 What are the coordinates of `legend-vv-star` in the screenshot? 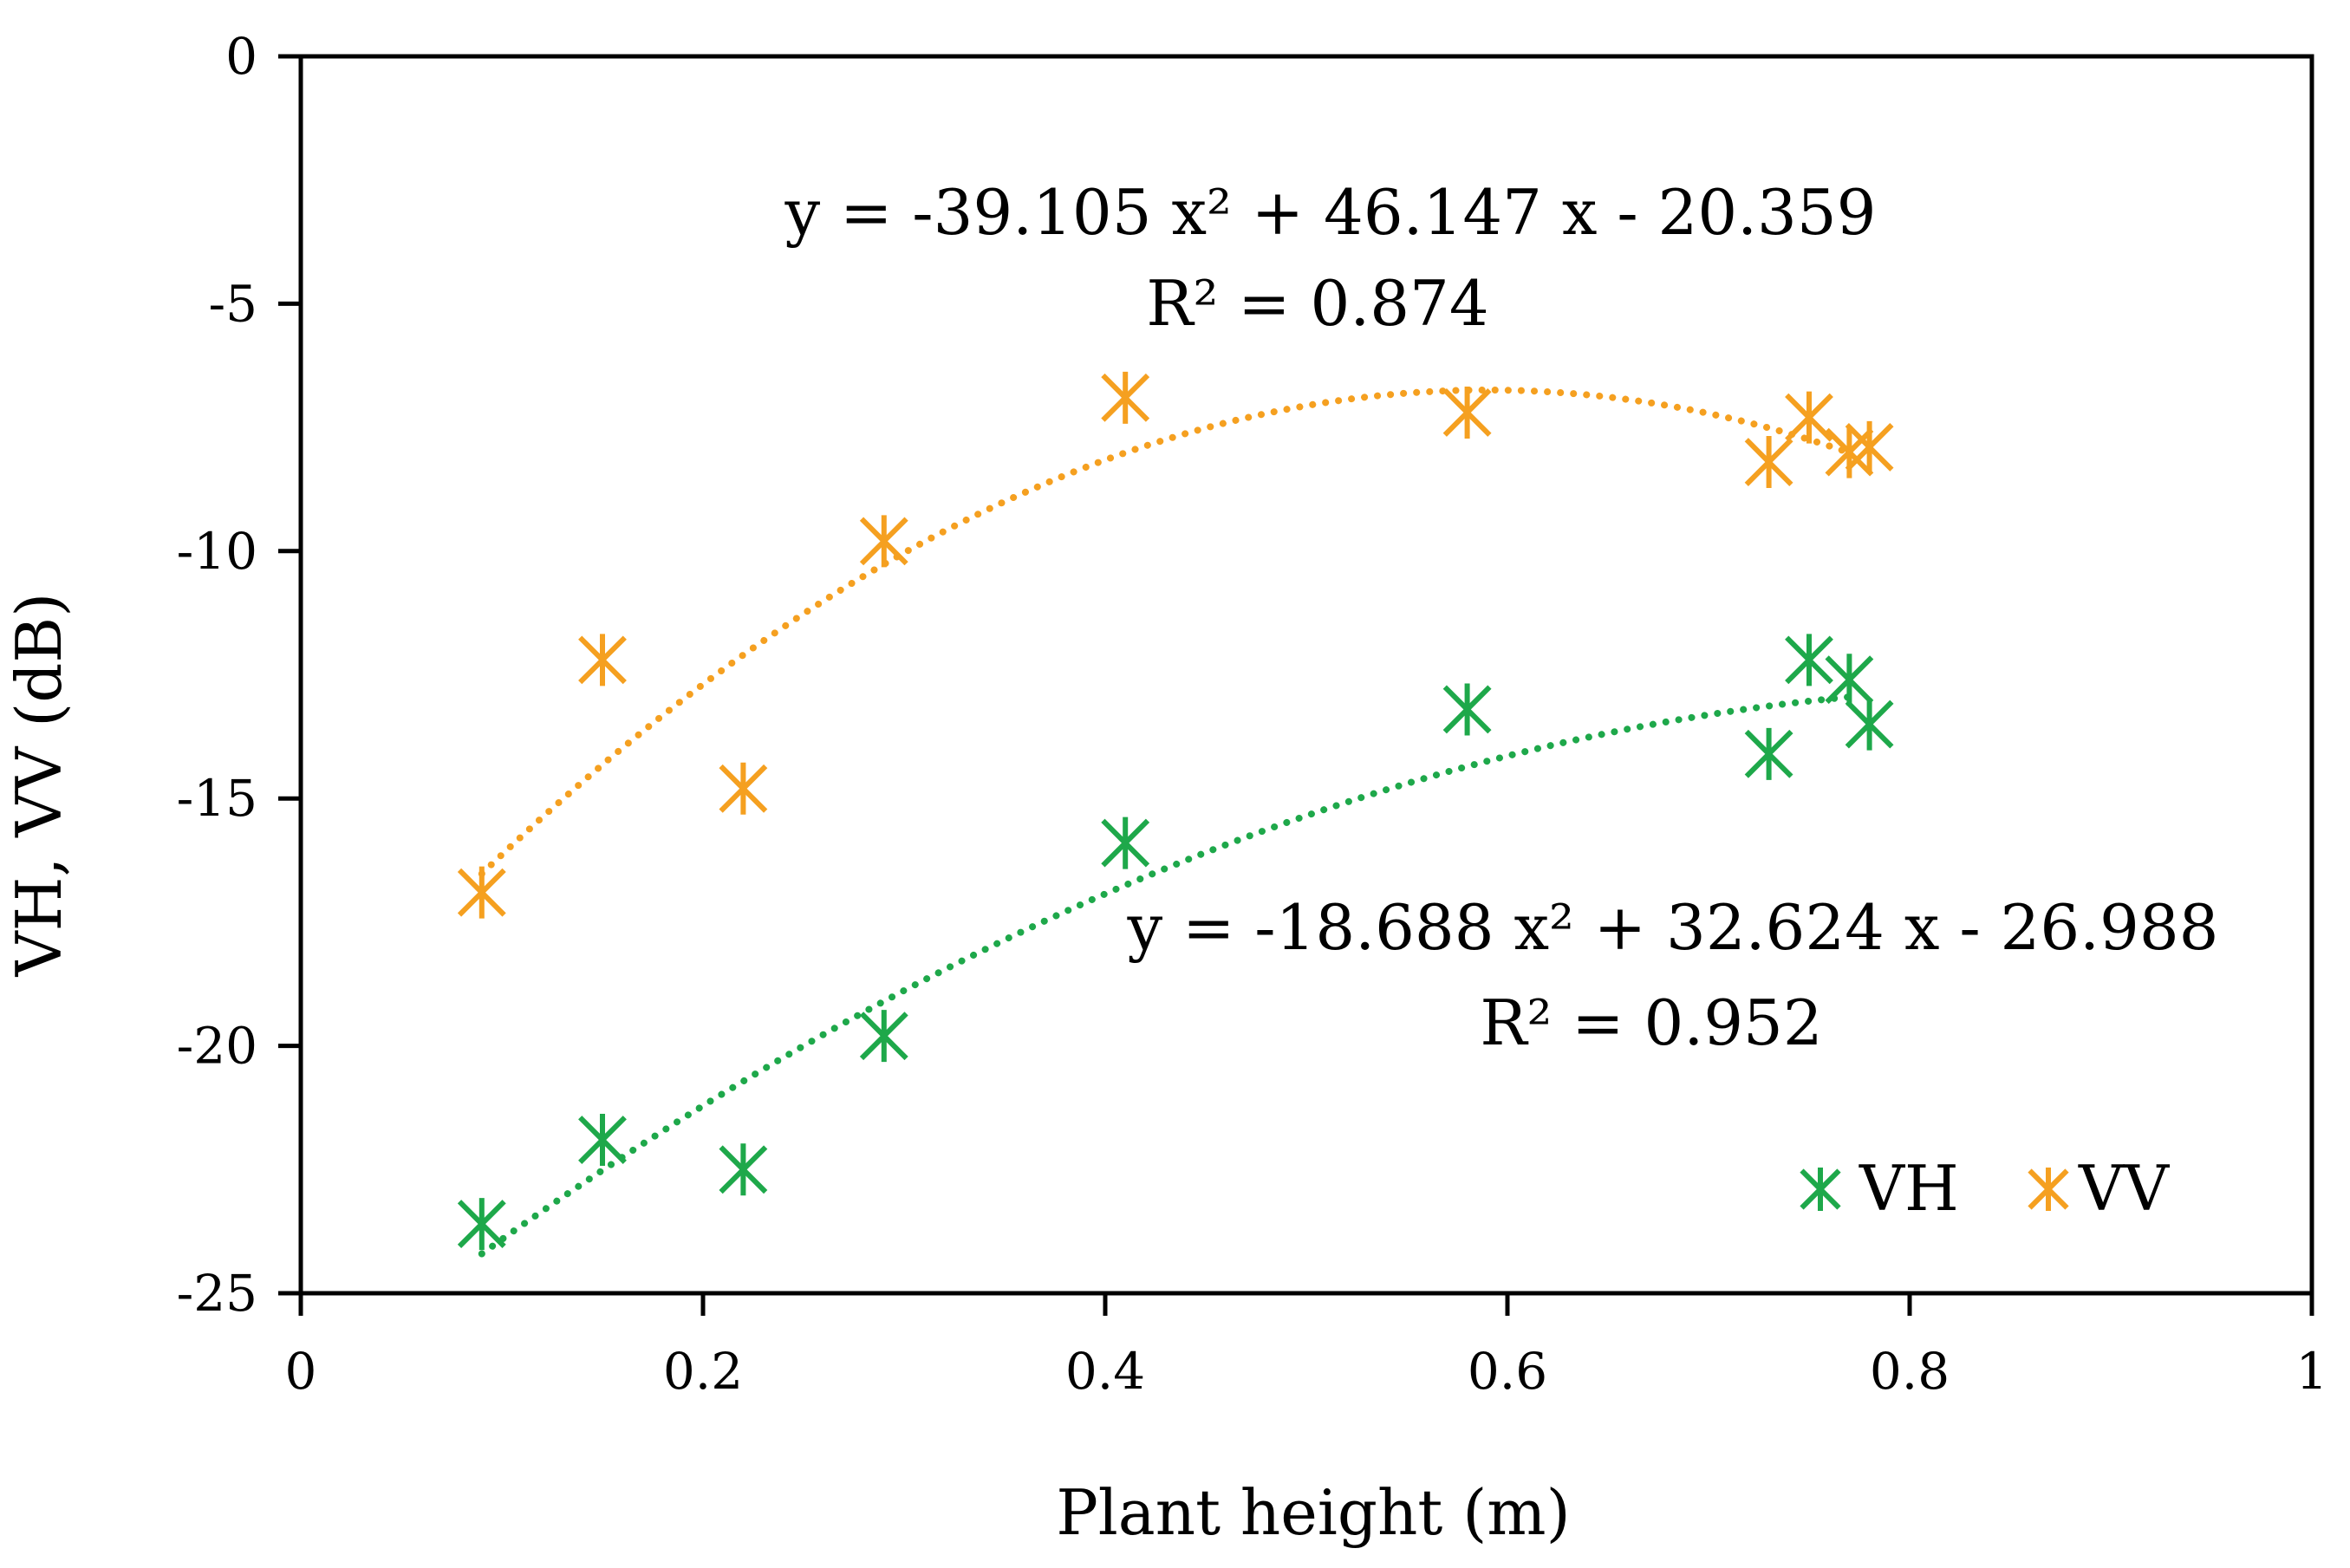 It's located at (2048, 1189).